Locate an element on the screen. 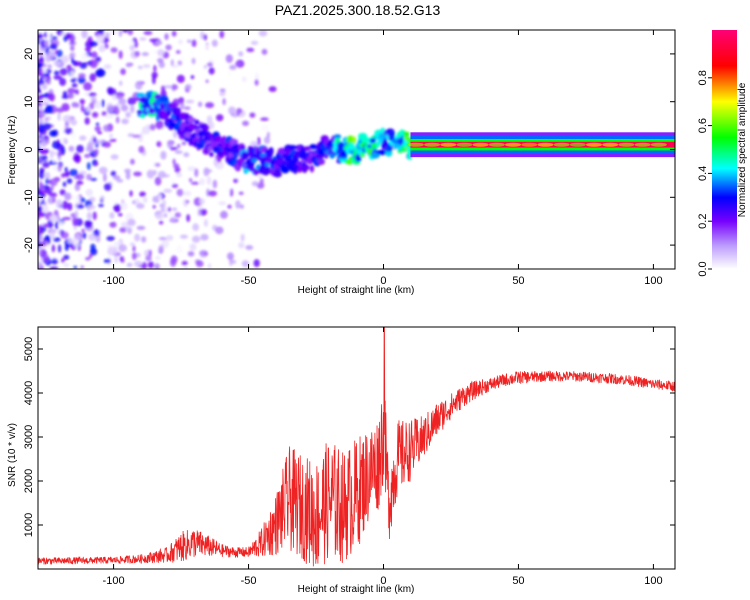  spectrogram-noise-blobs is located at coordinates (157, 149).